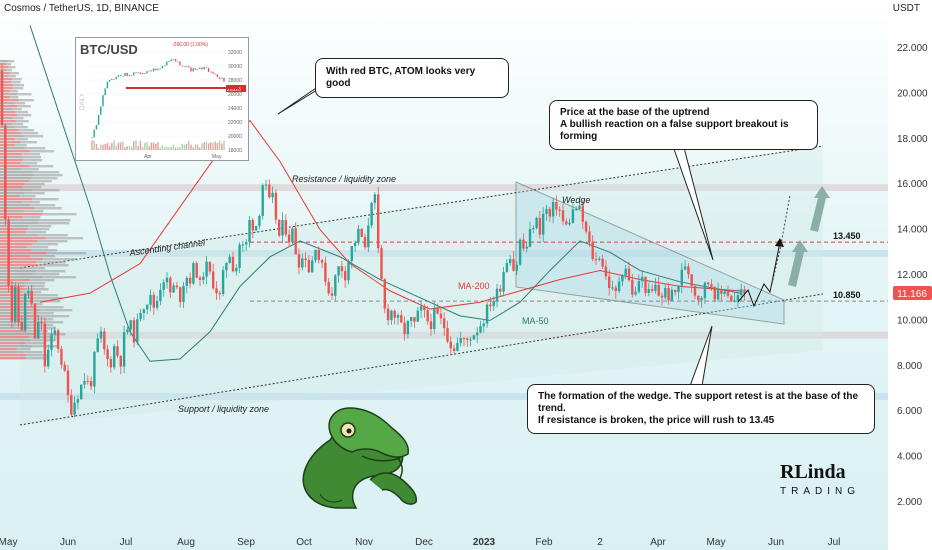 The image size is (932, 550). Describe the element at coordinates (235, 123) in the screenshot. I see `inset-y-label: 22000` at that location.